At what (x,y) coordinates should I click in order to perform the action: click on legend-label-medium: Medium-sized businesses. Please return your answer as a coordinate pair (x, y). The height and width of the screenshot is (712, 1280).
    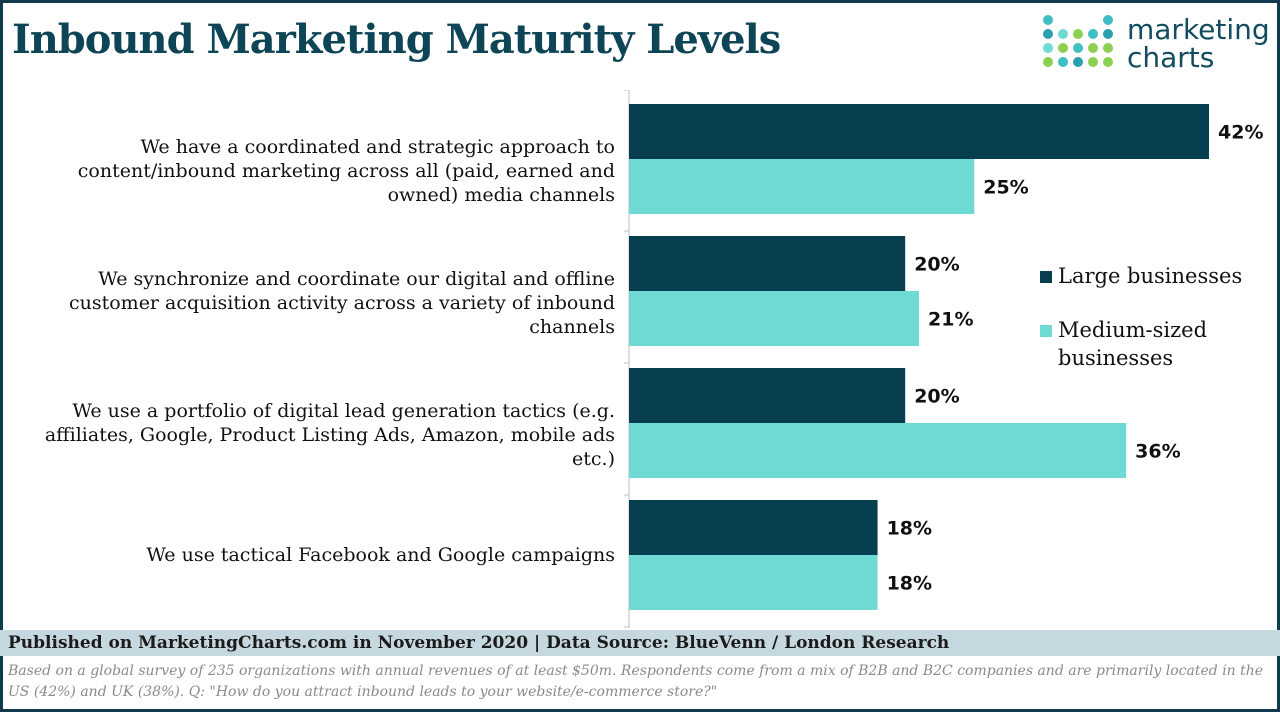
    Looking at the image, I should click on (1133, 344).